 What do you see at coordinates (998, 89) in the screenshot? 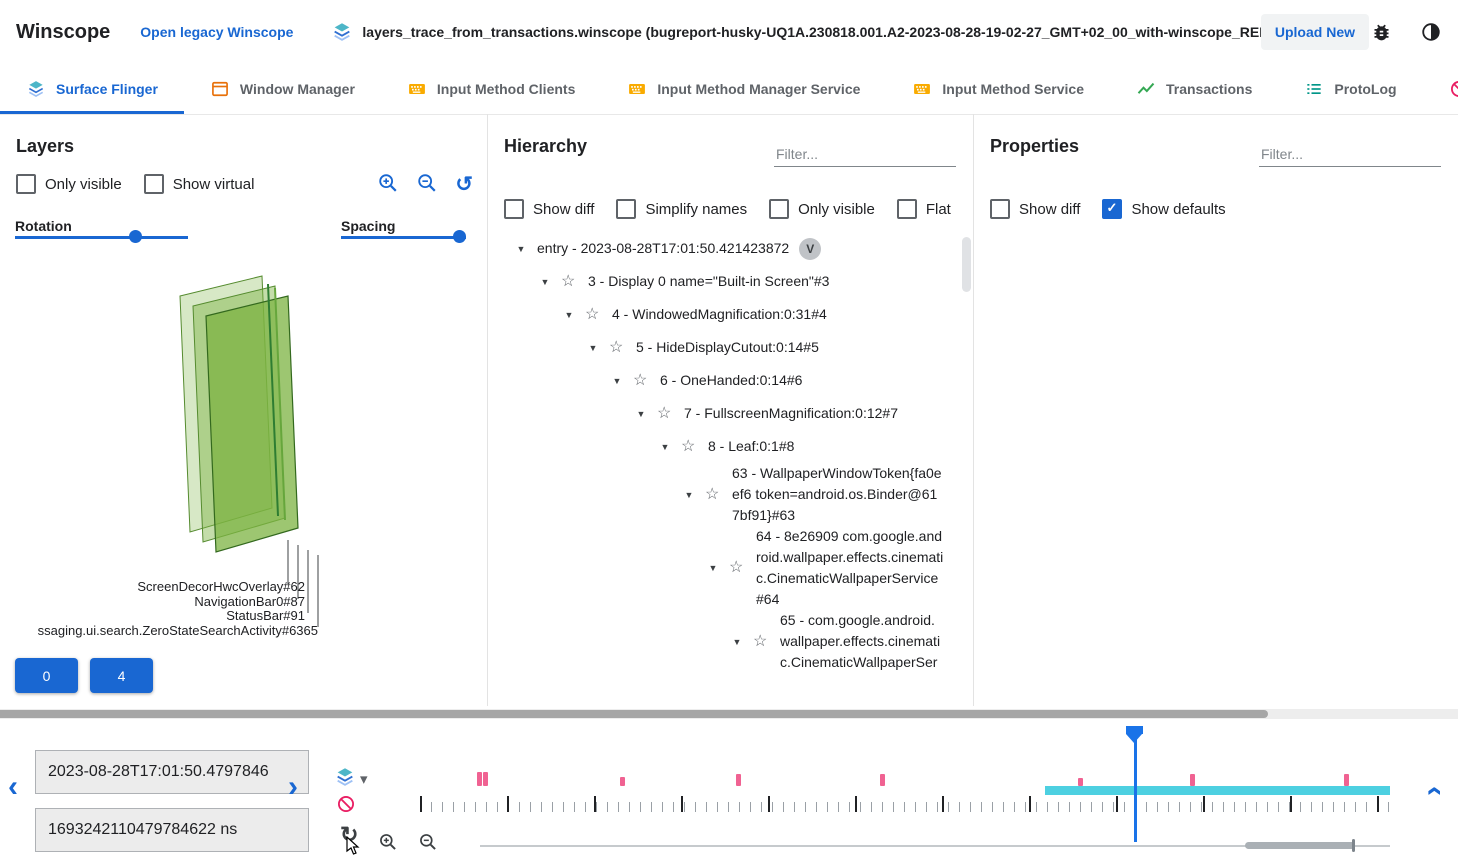
I see `tab-input-method-service: Input Method Service` at bounding box center [998, 89].